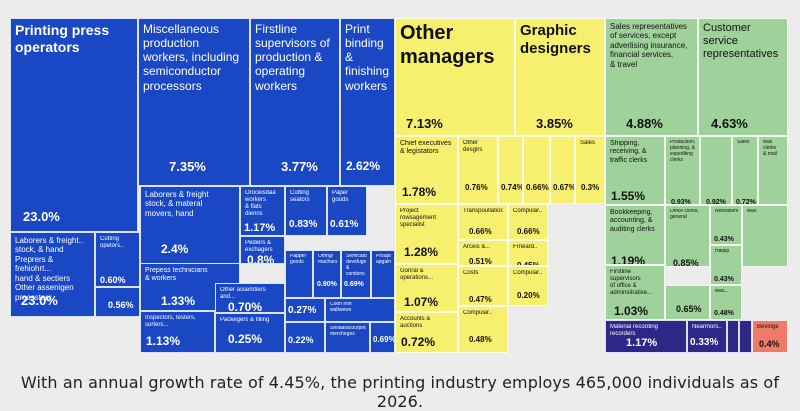  I want to click on tile-label: Frneard.., so click(525, 247).